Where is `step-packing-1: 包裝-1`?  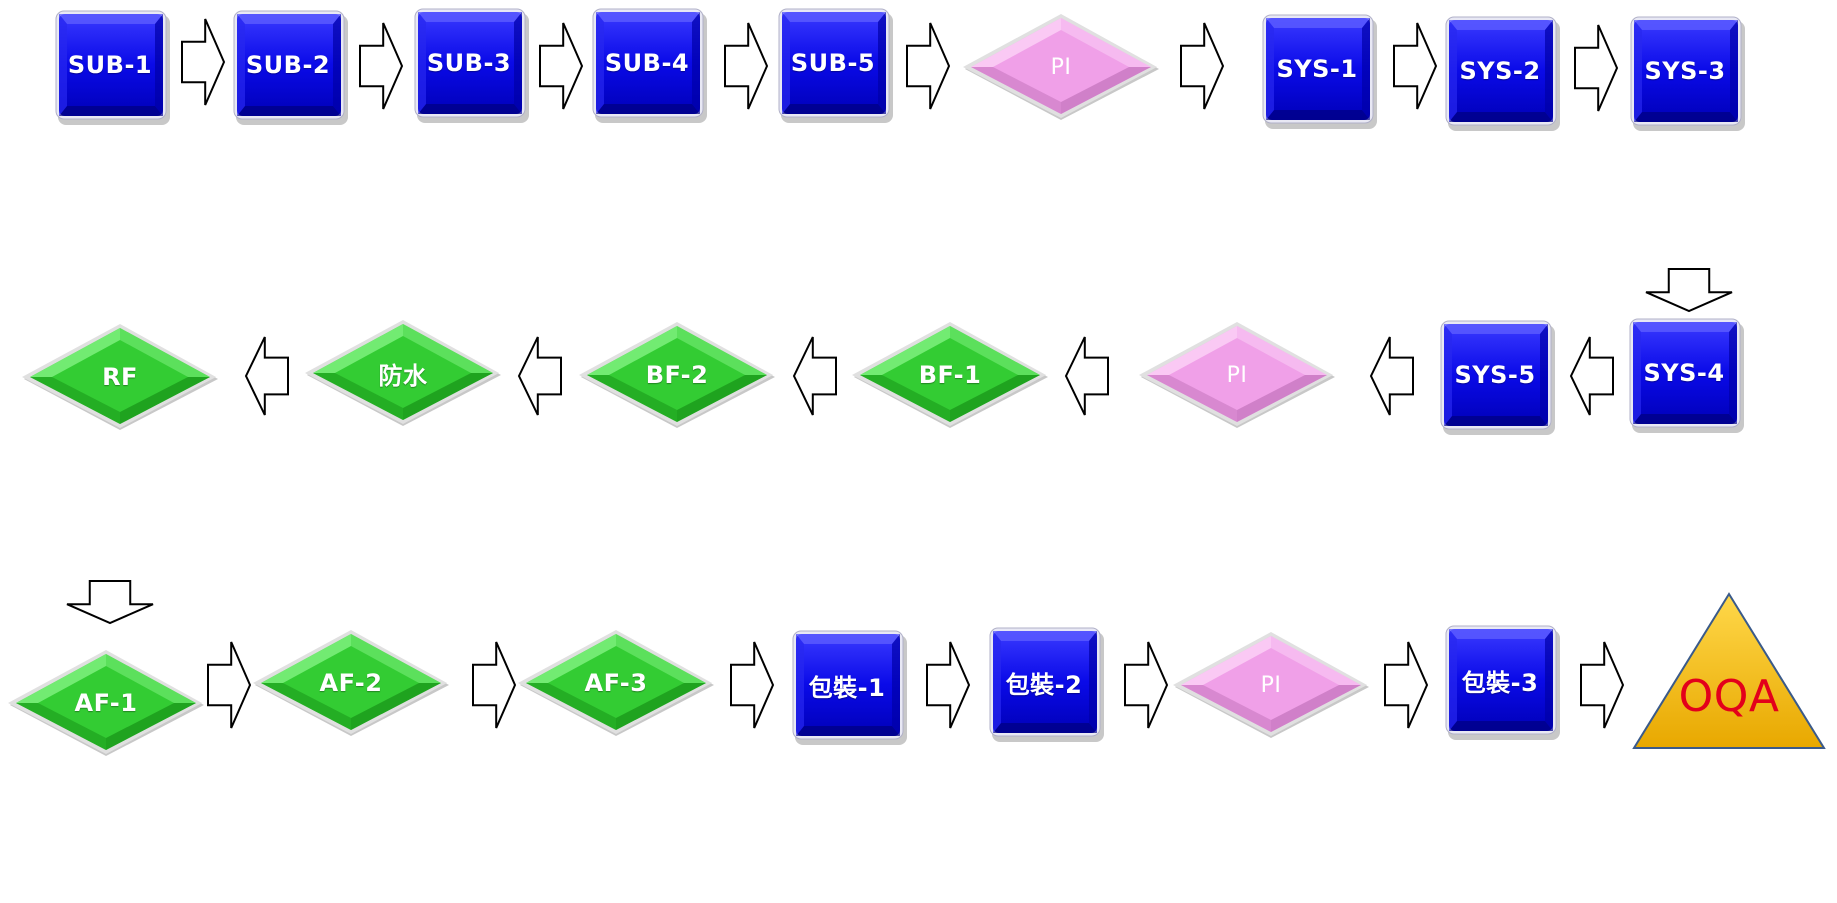 step-packing-1: 包裝-1 is located at coordinates (850, 687).